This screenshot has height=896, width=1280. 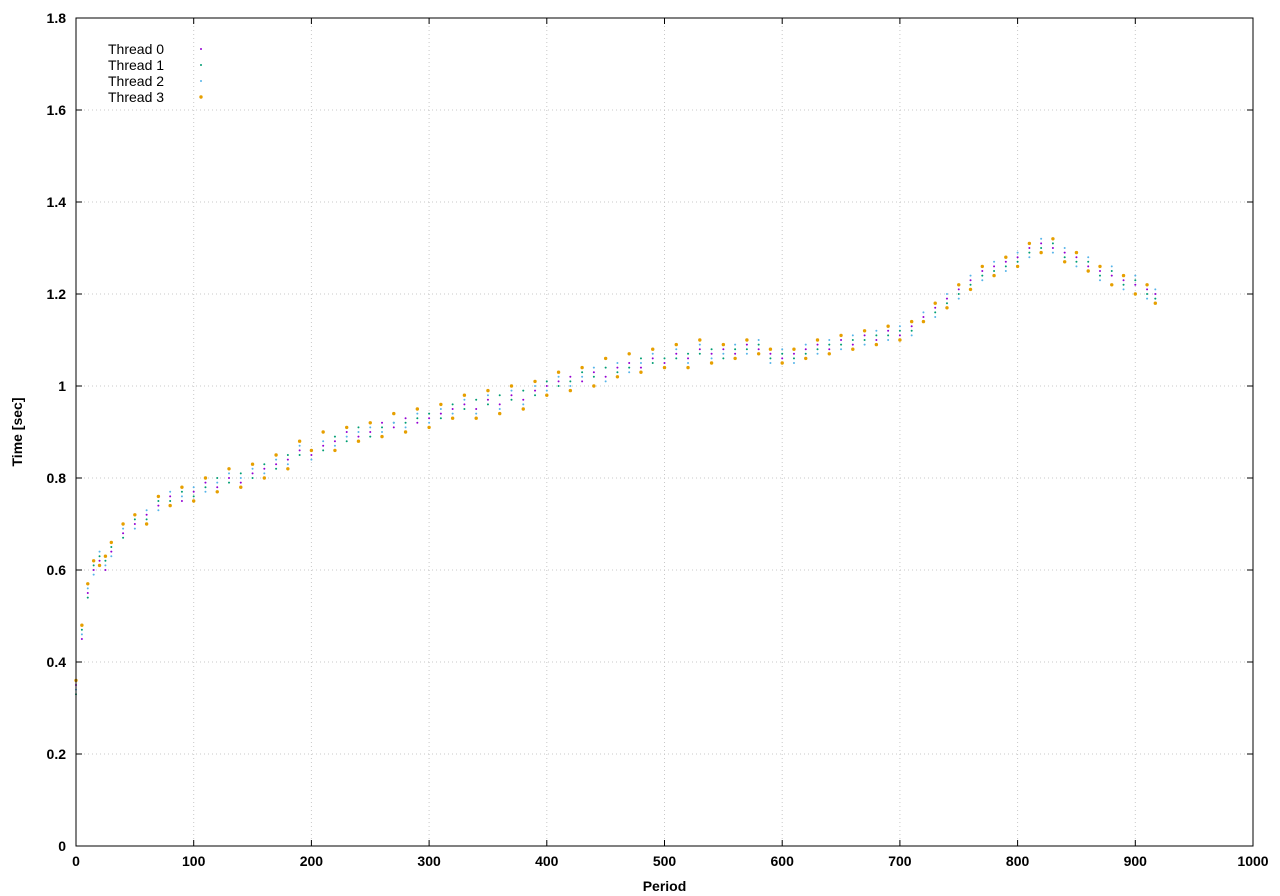 I want to click on y-tick-label: 0, so click(x=62, y=846).